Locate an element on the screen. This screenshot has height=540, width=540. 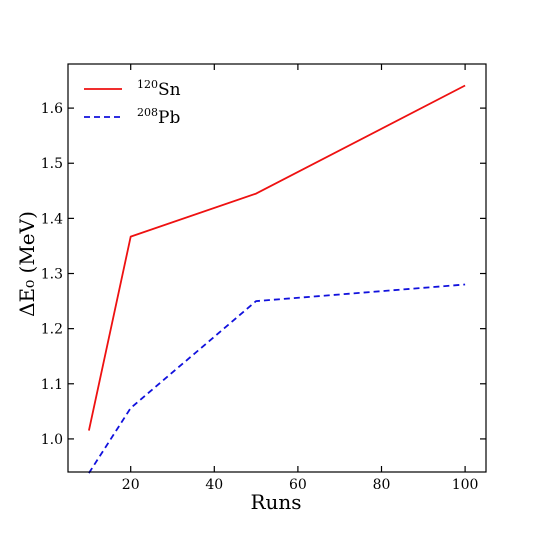
y-axis-title: ΔE₀ (MeV) is located at coordinates (27, 264).